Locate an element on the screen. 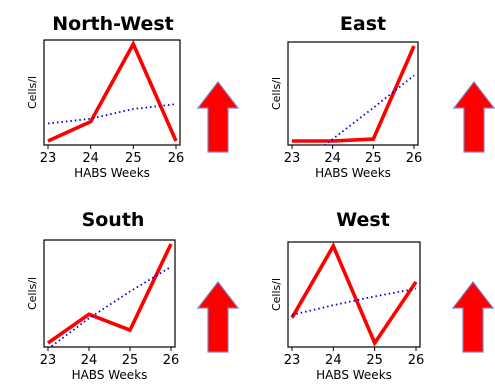 The image size is (495, 385). chart-panel: East 23 24 25 26 HABS Weeks Cells/l is located at coordinates (346, 96).